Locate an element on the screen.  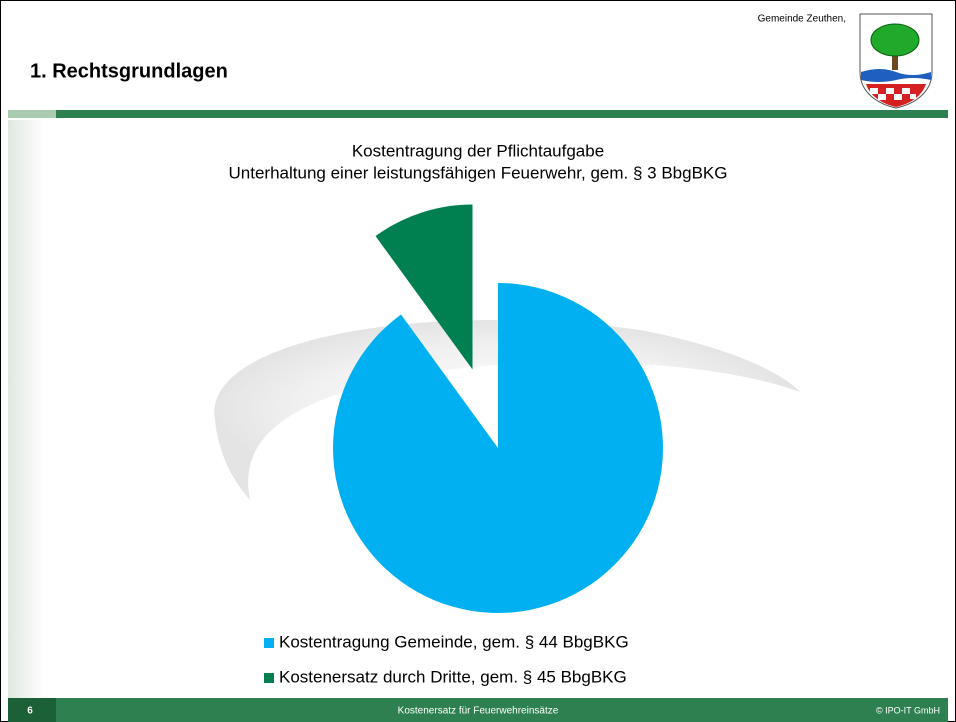
footer-page-box is located at coordinates (32, 710).